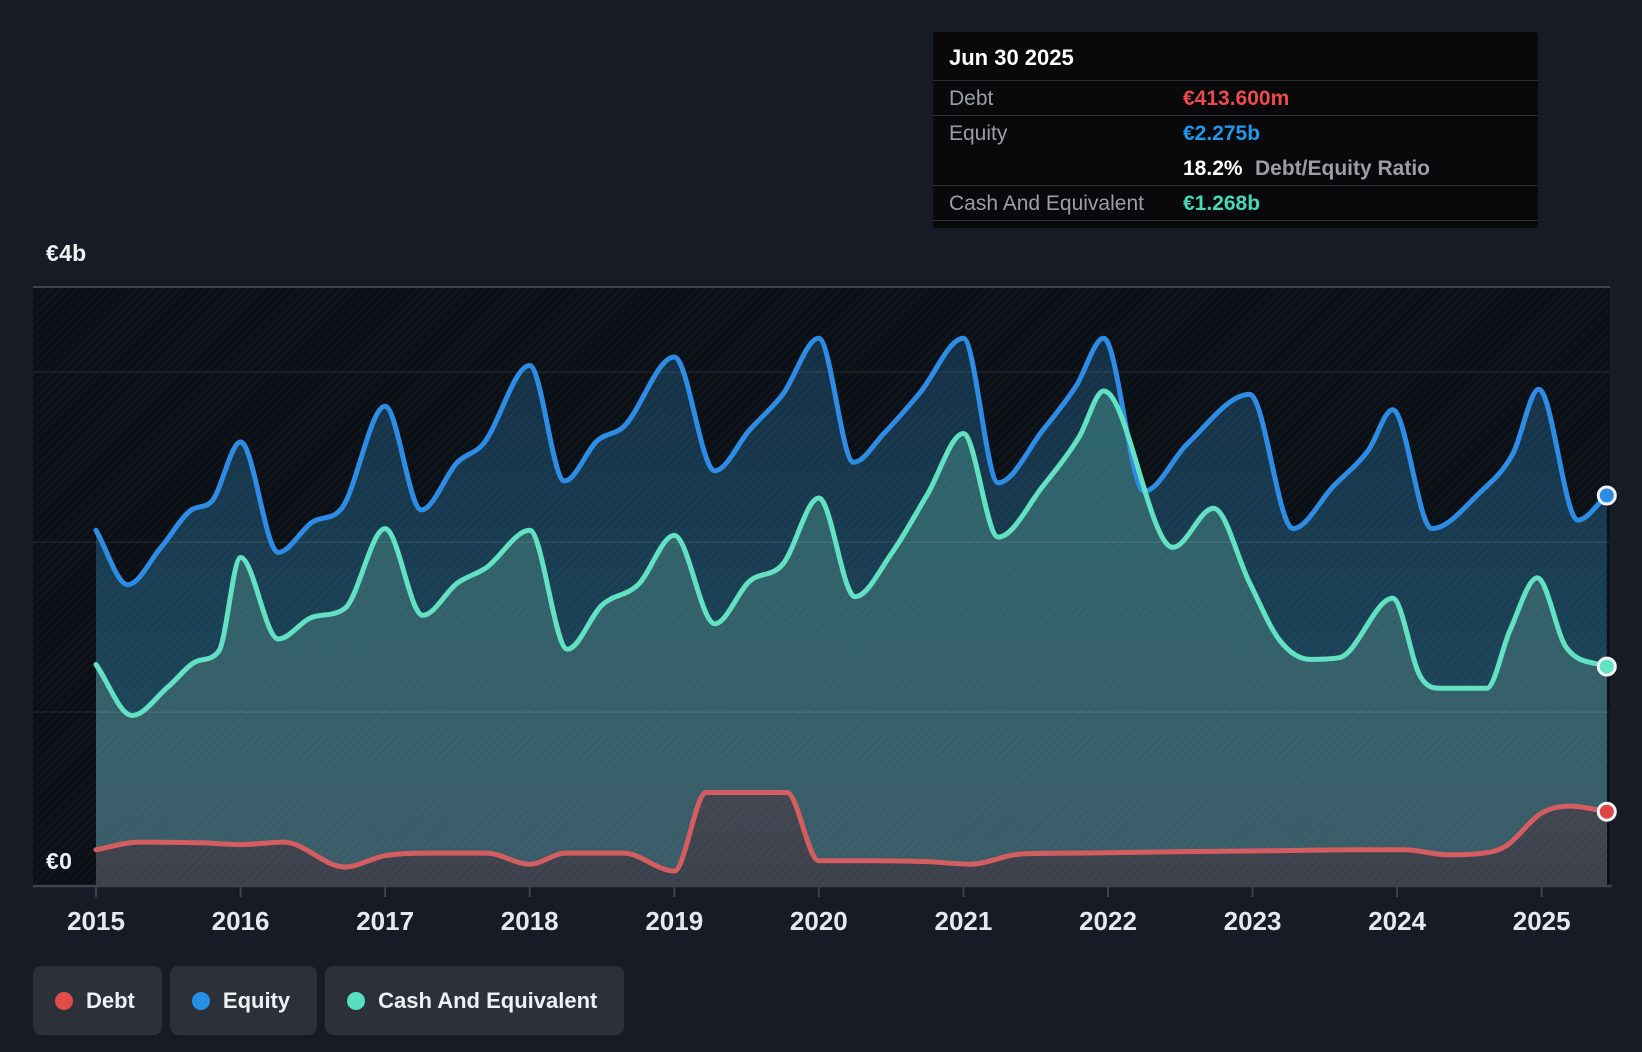 This screenshot has height=1052, width=1642. I want to click on equity-legend-dot-icon, so click(200, 1000).